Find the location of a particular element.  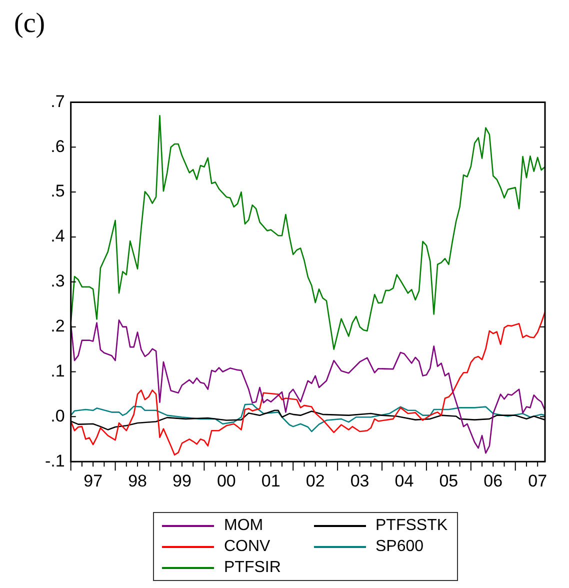

x-tick-label: 01 is located at coordinates (270, 480).